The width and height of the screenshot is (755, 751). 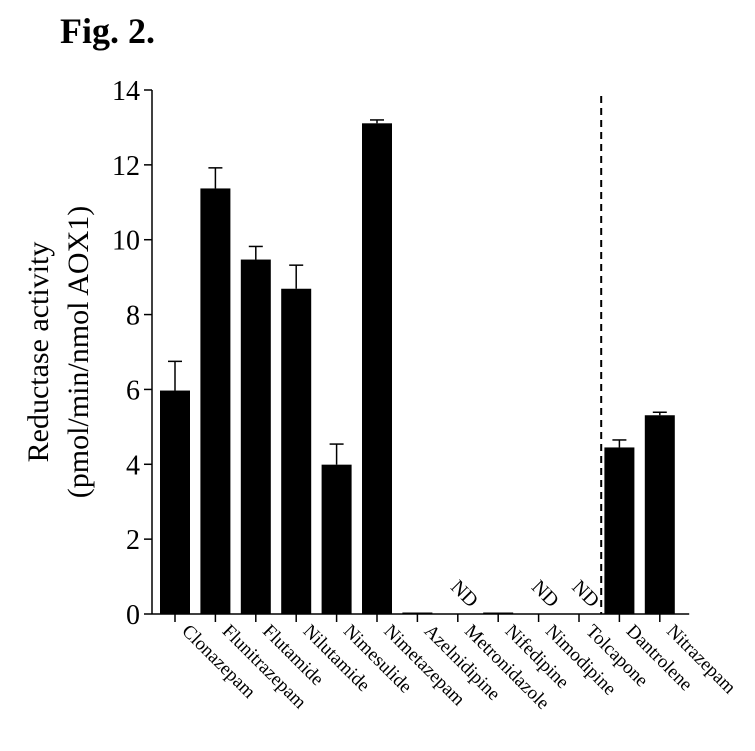 What do you see at coordinates (133, 465) in the screenshot?
I see `y-tick-label: 4` at bounding box center [133, 465].